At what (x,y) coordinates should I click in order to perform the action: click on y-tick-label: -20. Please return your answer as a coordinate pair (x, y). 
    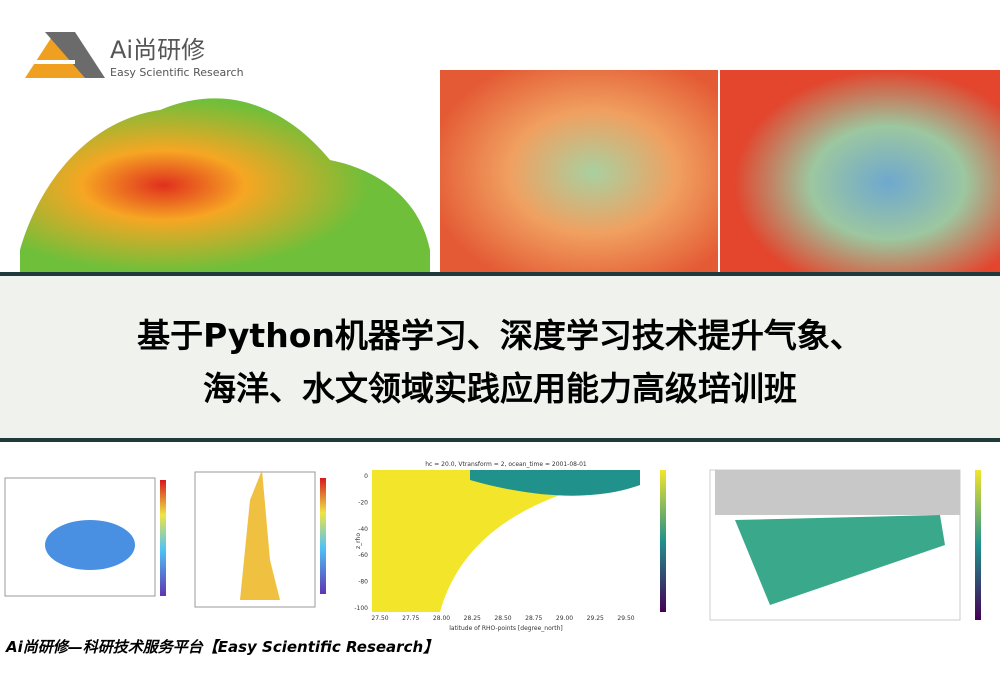
    Looking at the image, I should click on (363, 502).